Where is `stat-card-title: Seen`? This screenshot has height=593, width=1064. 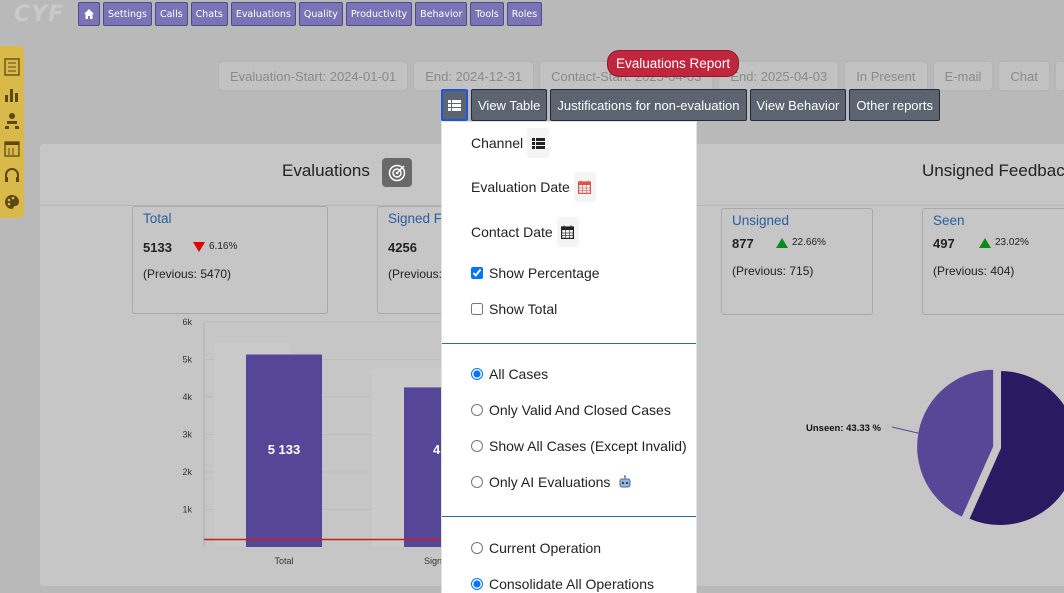
stat-card-title: Seen is located at coordinates (949, 220).